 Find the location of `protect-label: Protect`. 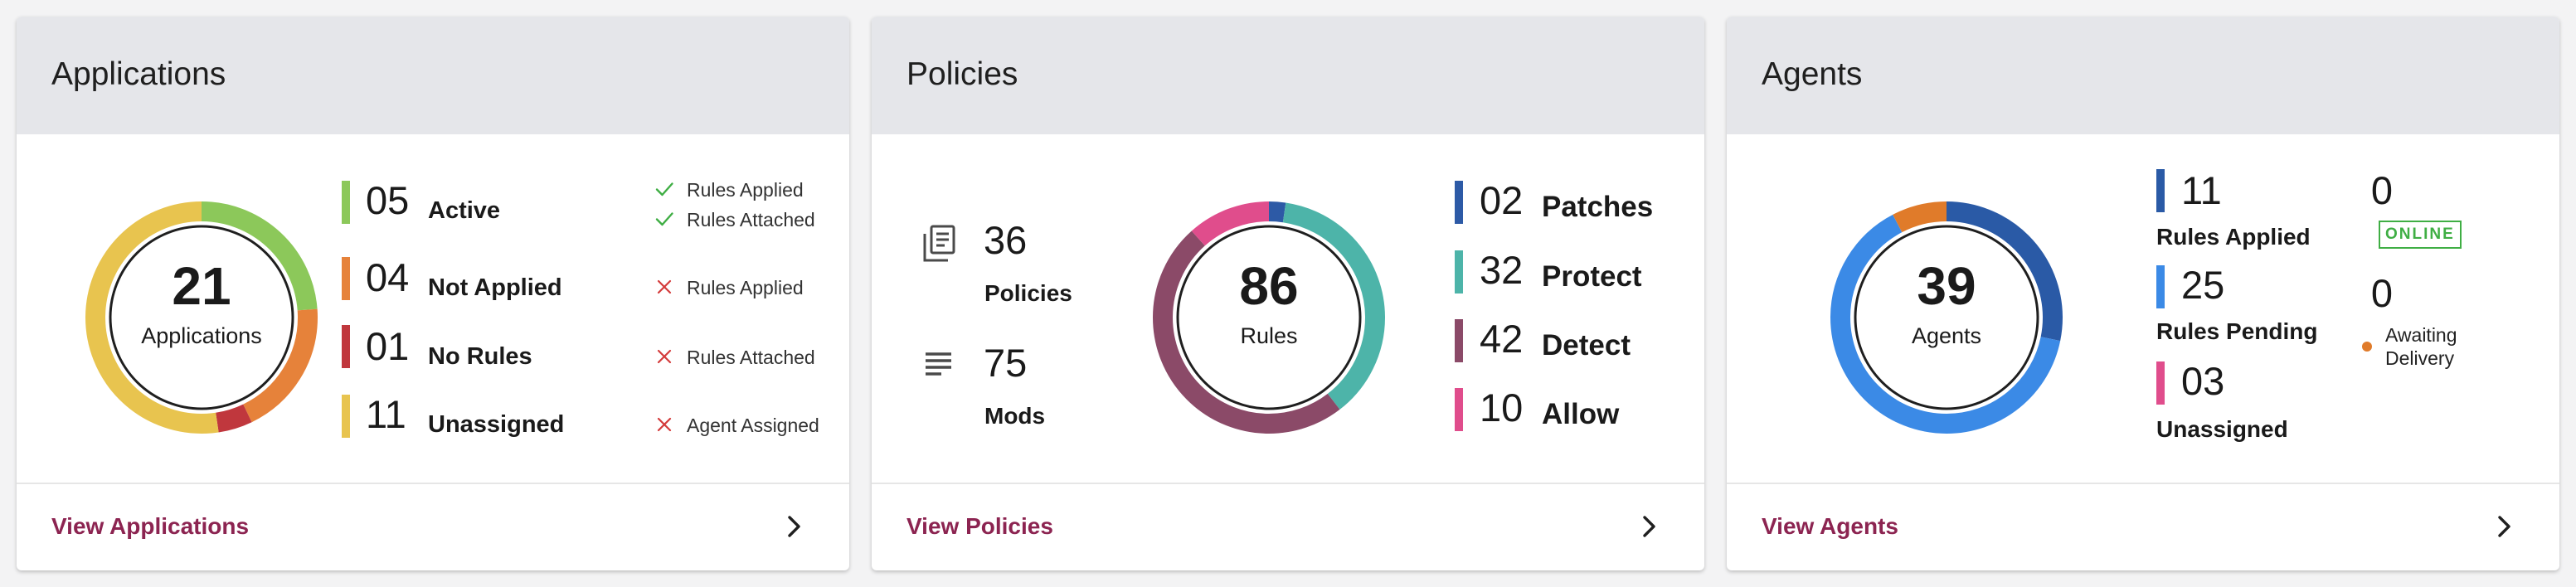

protect-label: Protect is located at coordinates (1592, 277).